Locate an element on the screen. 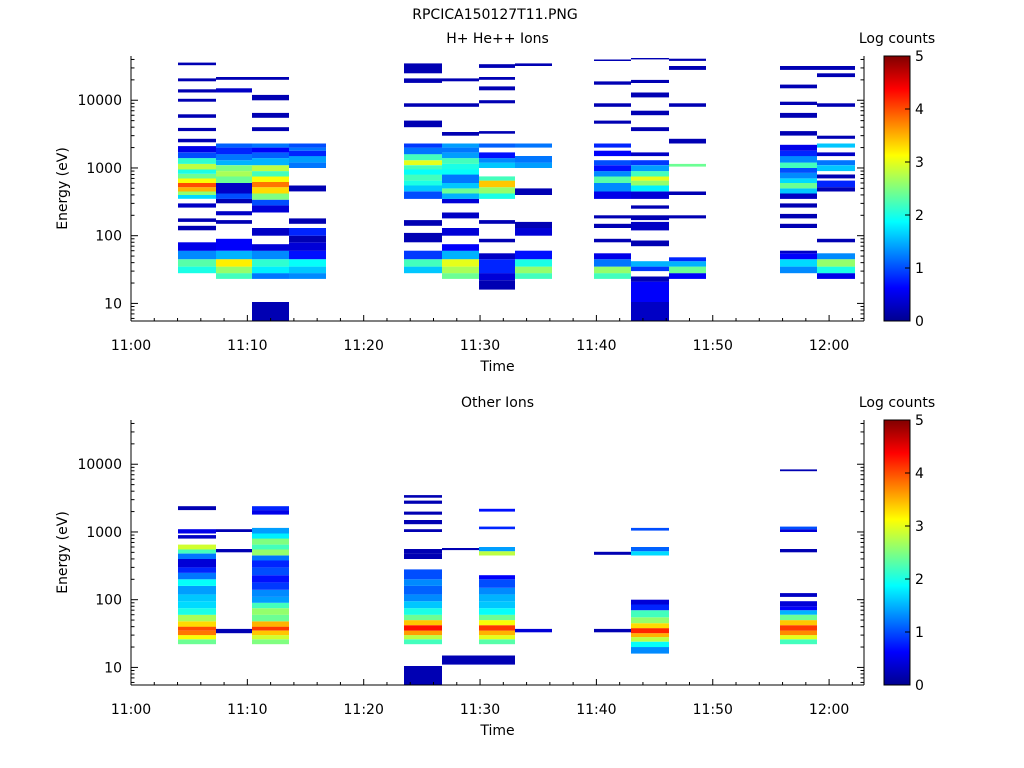 This screenshot has height=768, width=1024. x-tick-label: 11:10 is located at coordinates (247, 346).